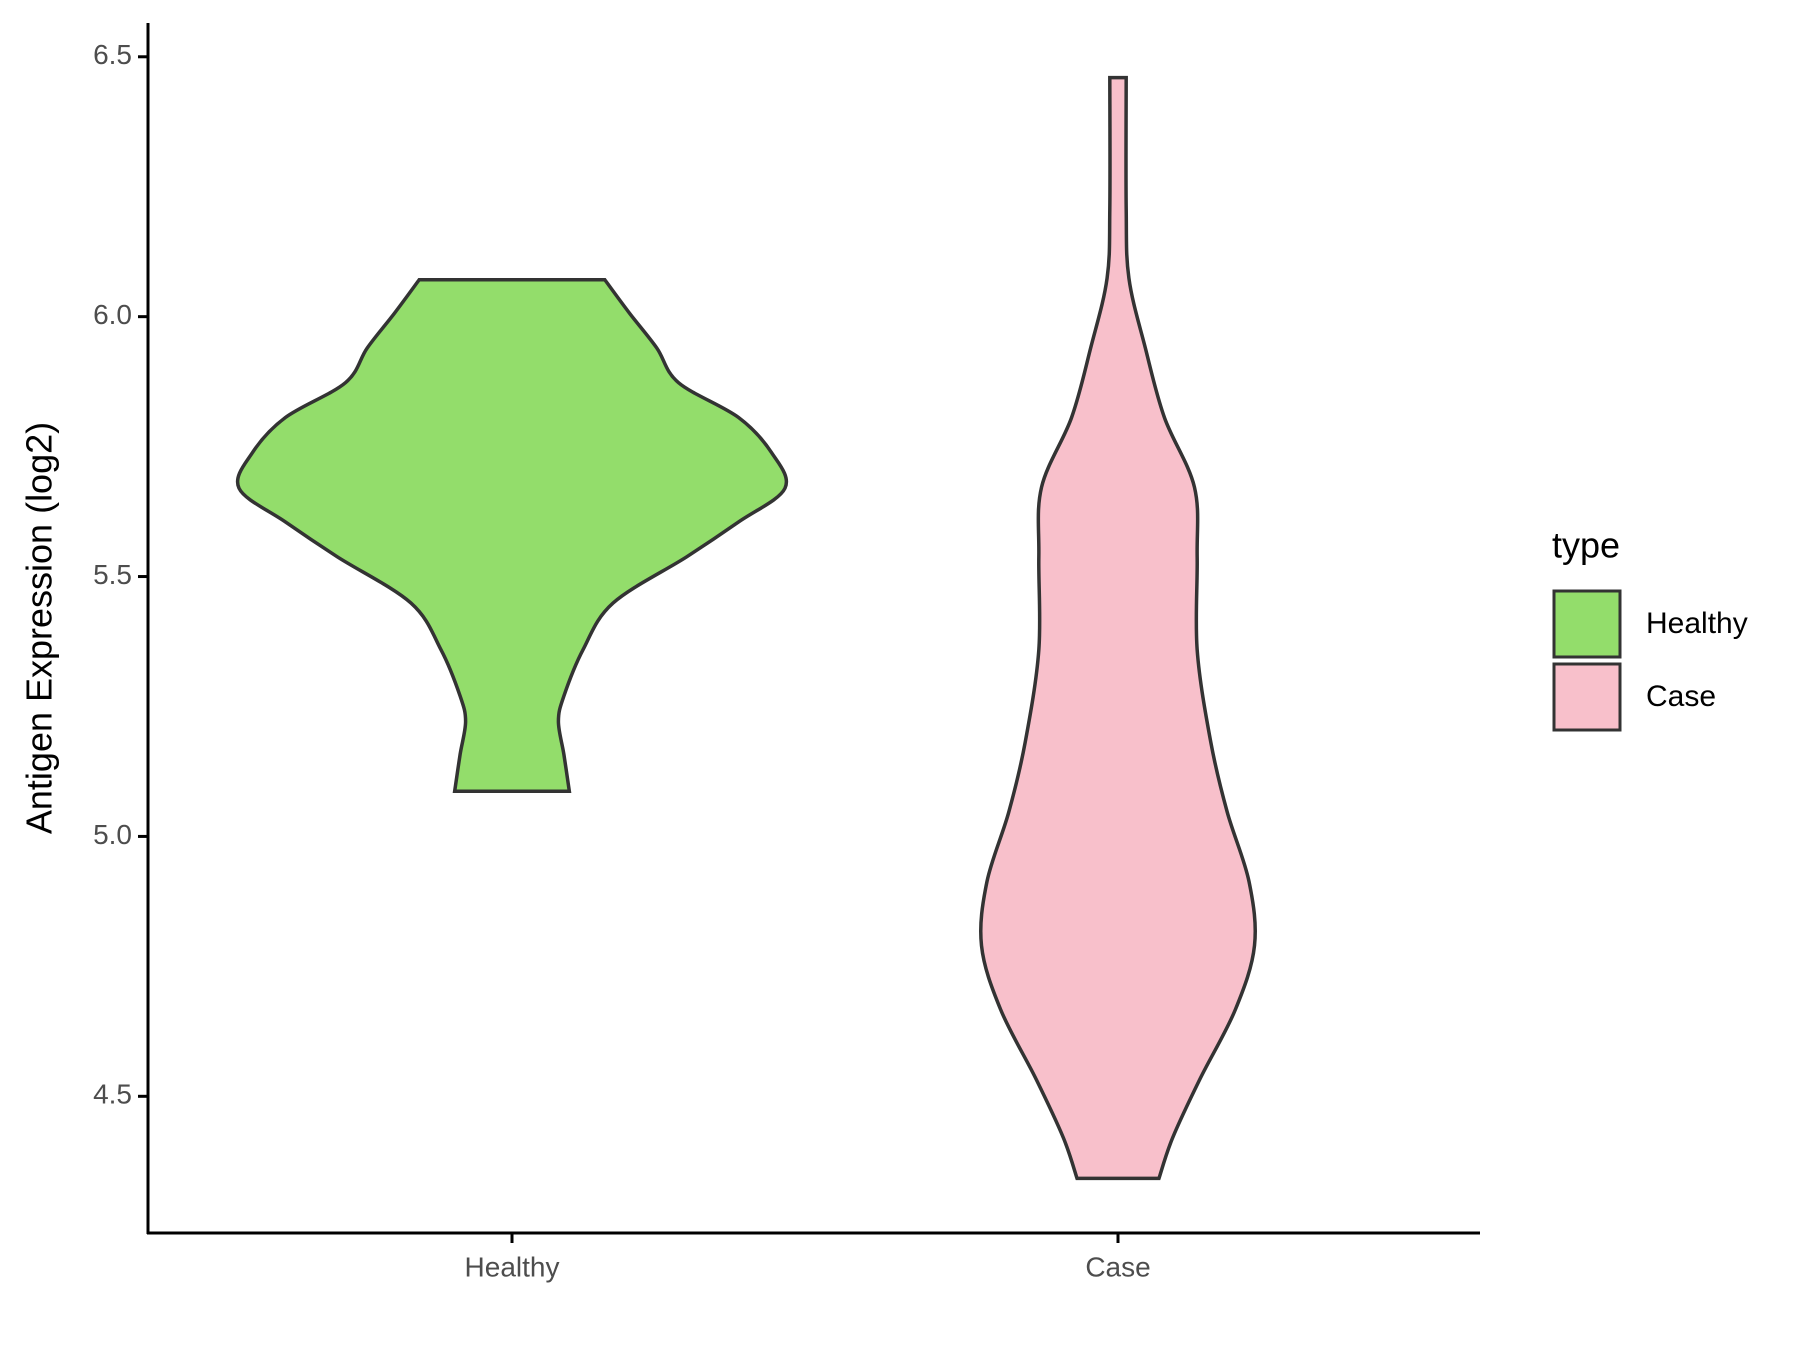  What do you see at coordinates (1697, 623) in the screenshot?
I see `legend-label: Healthy` at bounding box center [1697, 623].